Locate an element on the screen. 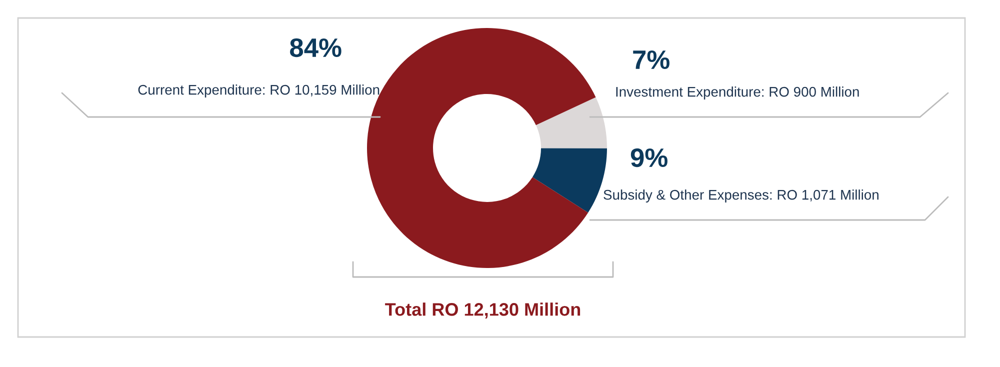 This screenshot has height=367, width=1000. data-label: 9% is located at coordinates (649, 158).